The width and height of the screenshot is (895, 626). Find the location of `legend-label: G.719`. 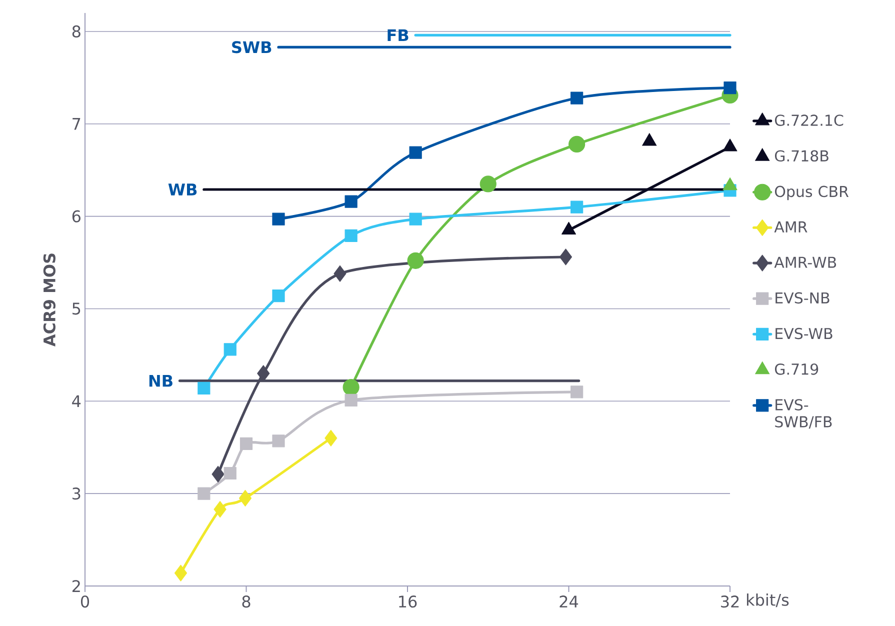

legend-label: G.719 is located at coordinates (796, 369).